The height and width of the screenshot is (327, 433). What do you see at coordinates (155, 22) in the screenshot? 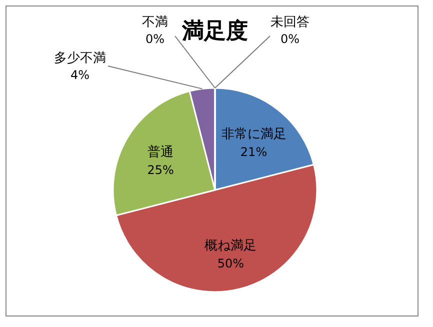
I see `category-label: 不満` at bounding box center [155, 22].